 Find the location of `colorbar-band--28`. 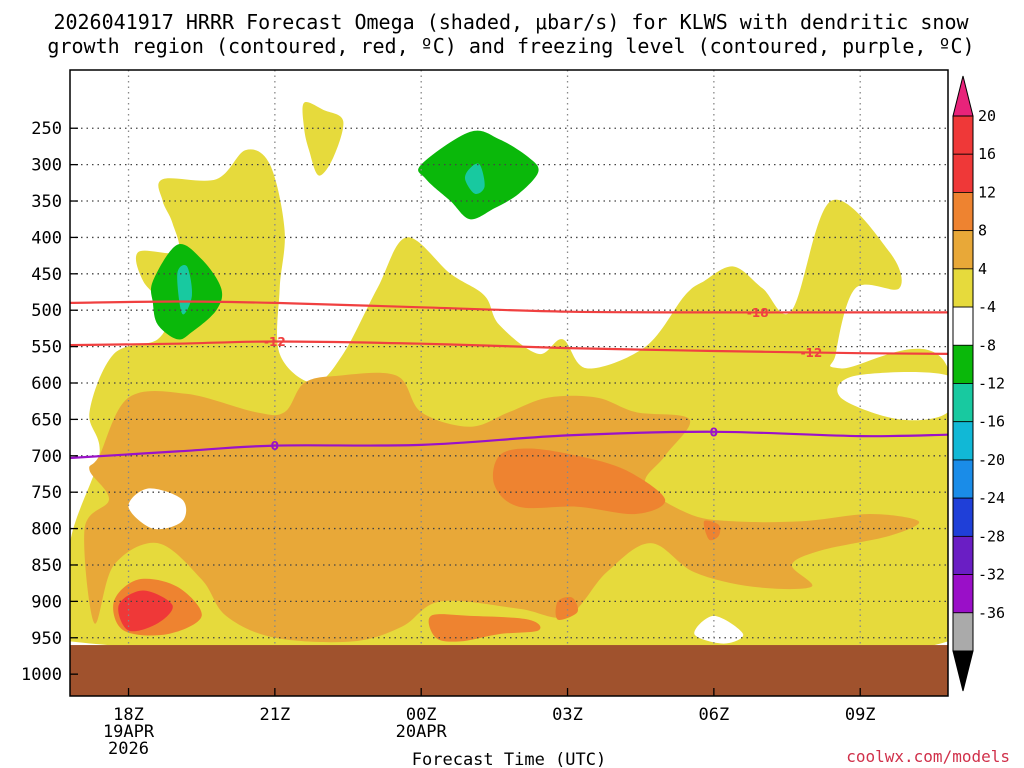

colorbar-band--28 is located at coordinates (963, 555).